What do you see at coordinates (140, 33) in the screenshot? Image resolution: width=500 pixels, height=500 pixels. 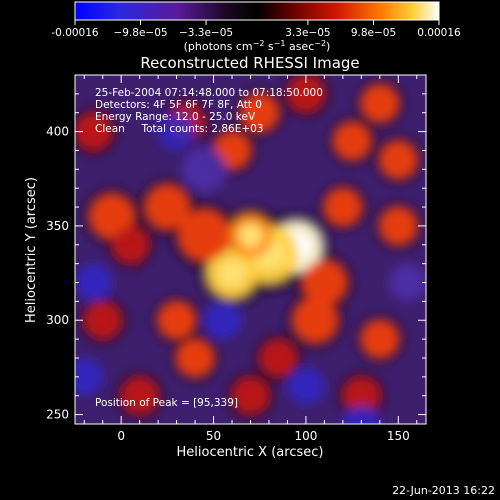 I see `colorbar-tick-label: −9.8e−05` at bounding box center [140, 33].